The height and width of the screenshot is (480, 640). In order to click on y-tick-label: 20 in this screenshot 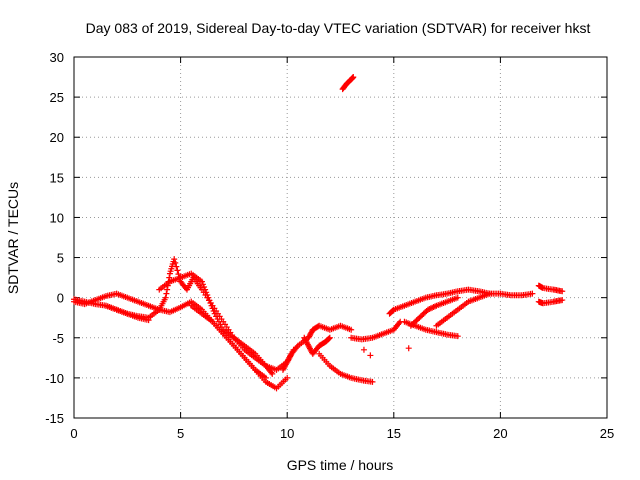, I will do `click(57, 137)`.